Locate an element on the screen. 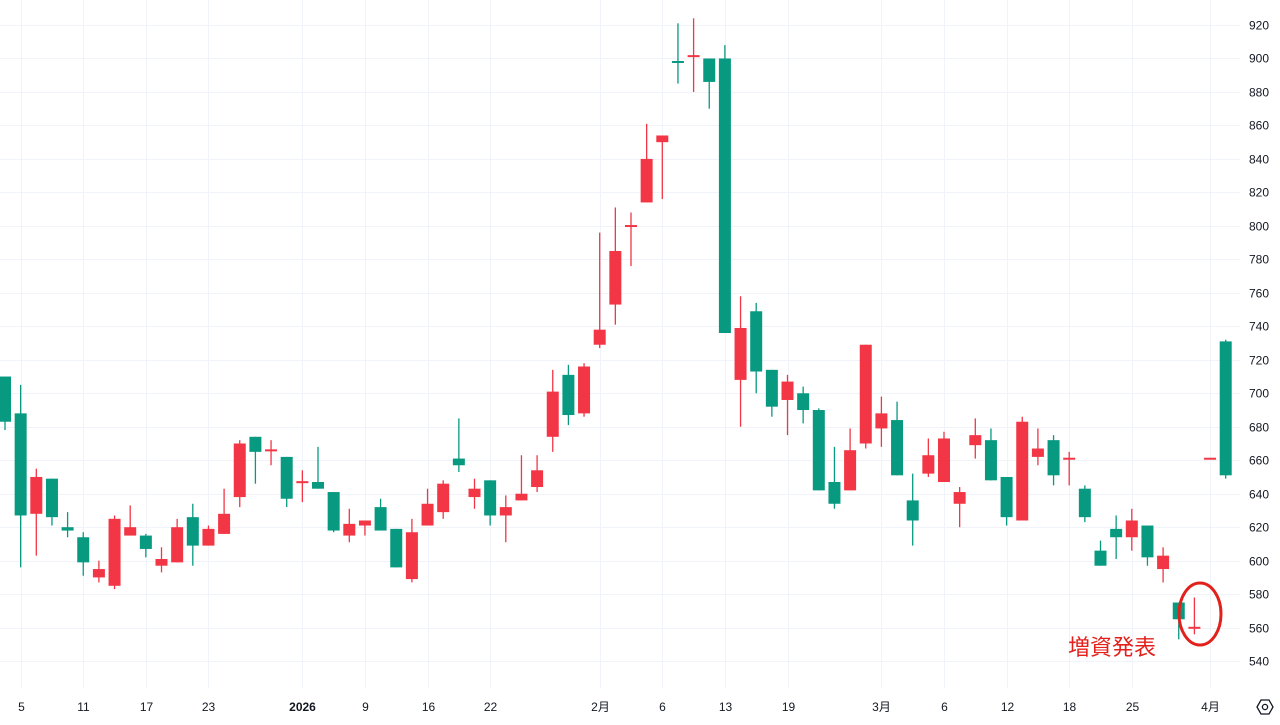 The image size is (1280, 725). time-tick-label: 6 is located at coordinates (662, 707).